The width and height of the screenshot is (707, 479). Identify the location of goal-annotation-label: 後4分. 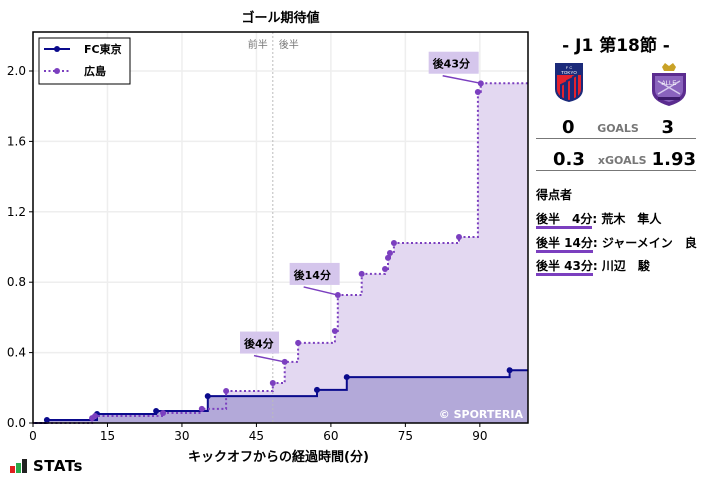
(259, 344).